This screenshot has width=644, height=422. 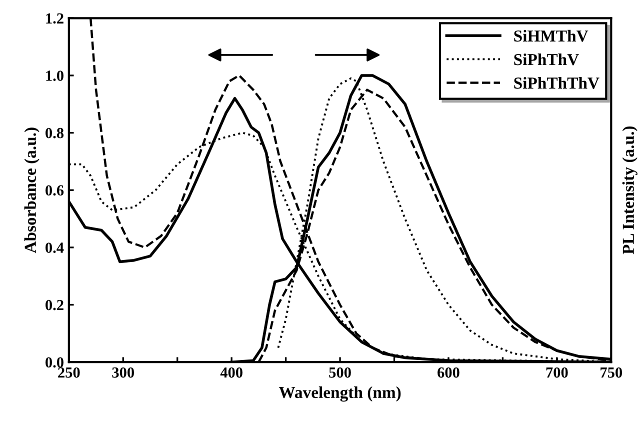 What do you see at coordinates (557, 83) in the screenshot?
I see `legend-label: SiPhThThV` at bounding box center [557, 83].